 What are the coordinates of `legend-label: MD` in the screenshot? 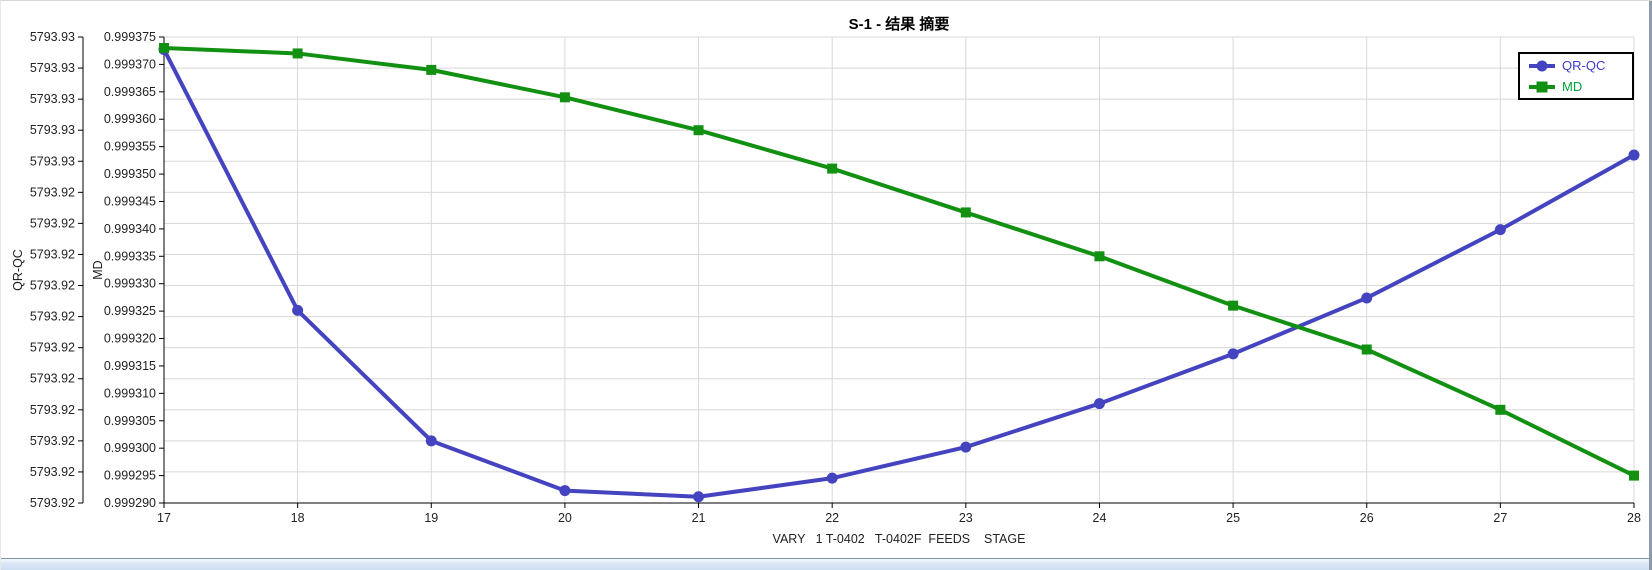 It's located at (1572, 86).